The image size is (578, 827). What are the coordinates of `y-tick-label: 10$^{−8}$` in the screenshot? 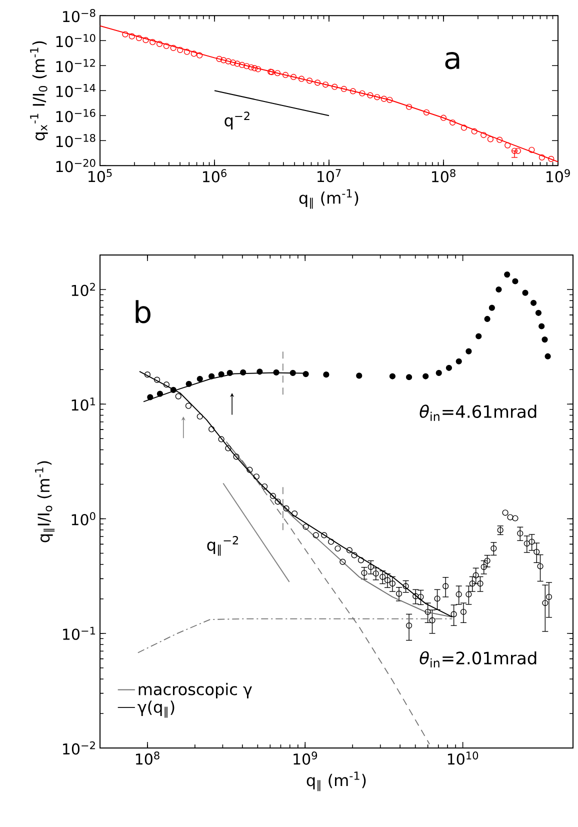 It's located at (79, 15).